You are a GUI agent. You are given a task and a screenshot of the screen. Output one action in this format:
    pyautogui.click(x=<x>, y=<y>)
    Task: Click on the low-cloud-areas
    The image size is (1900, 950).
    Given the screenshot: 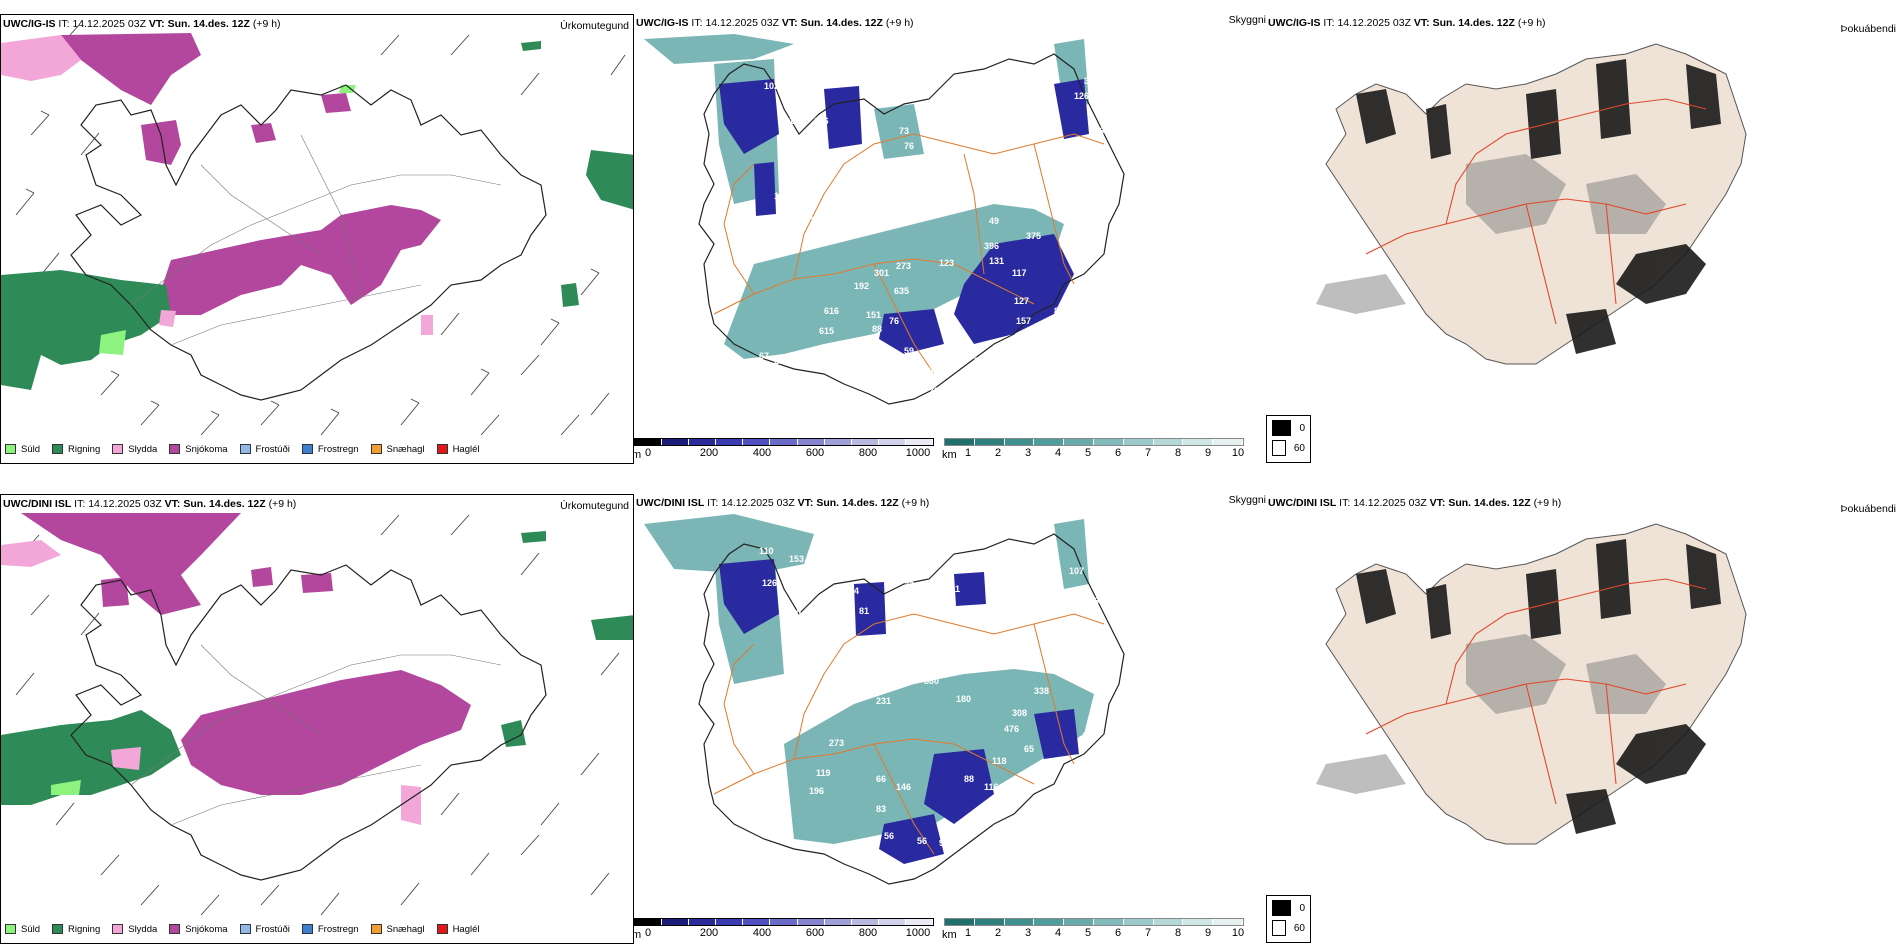 What is the action you would take?
    pyautogui.click(x=904, y=216)
    